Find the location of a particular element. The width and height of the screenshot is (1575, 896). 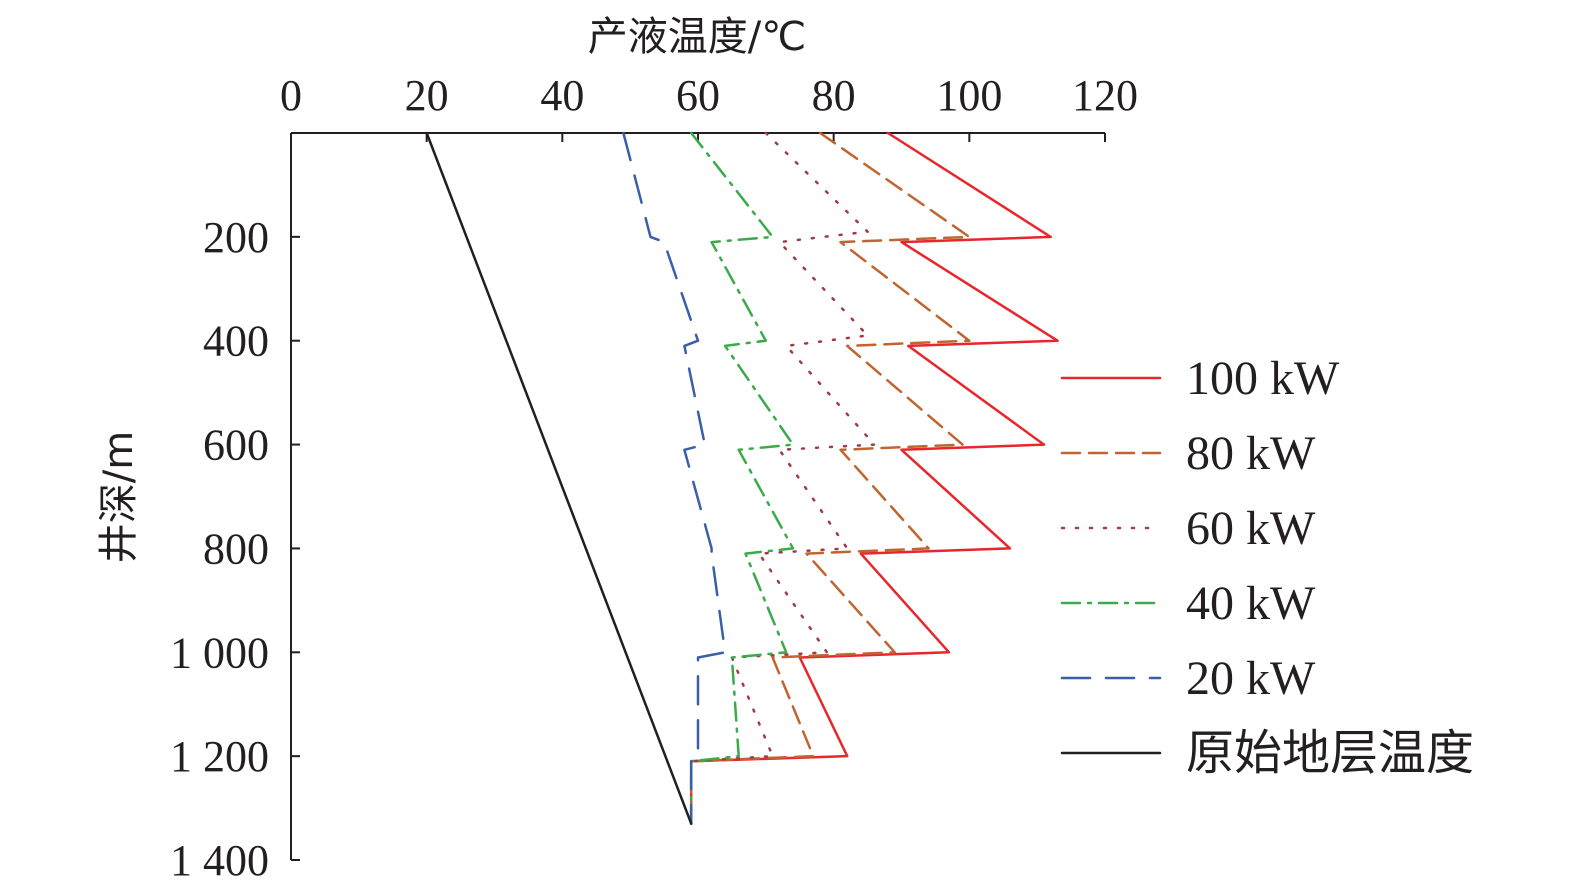

legend-label-3: 40 kW is located at coordinates (1251, 603).